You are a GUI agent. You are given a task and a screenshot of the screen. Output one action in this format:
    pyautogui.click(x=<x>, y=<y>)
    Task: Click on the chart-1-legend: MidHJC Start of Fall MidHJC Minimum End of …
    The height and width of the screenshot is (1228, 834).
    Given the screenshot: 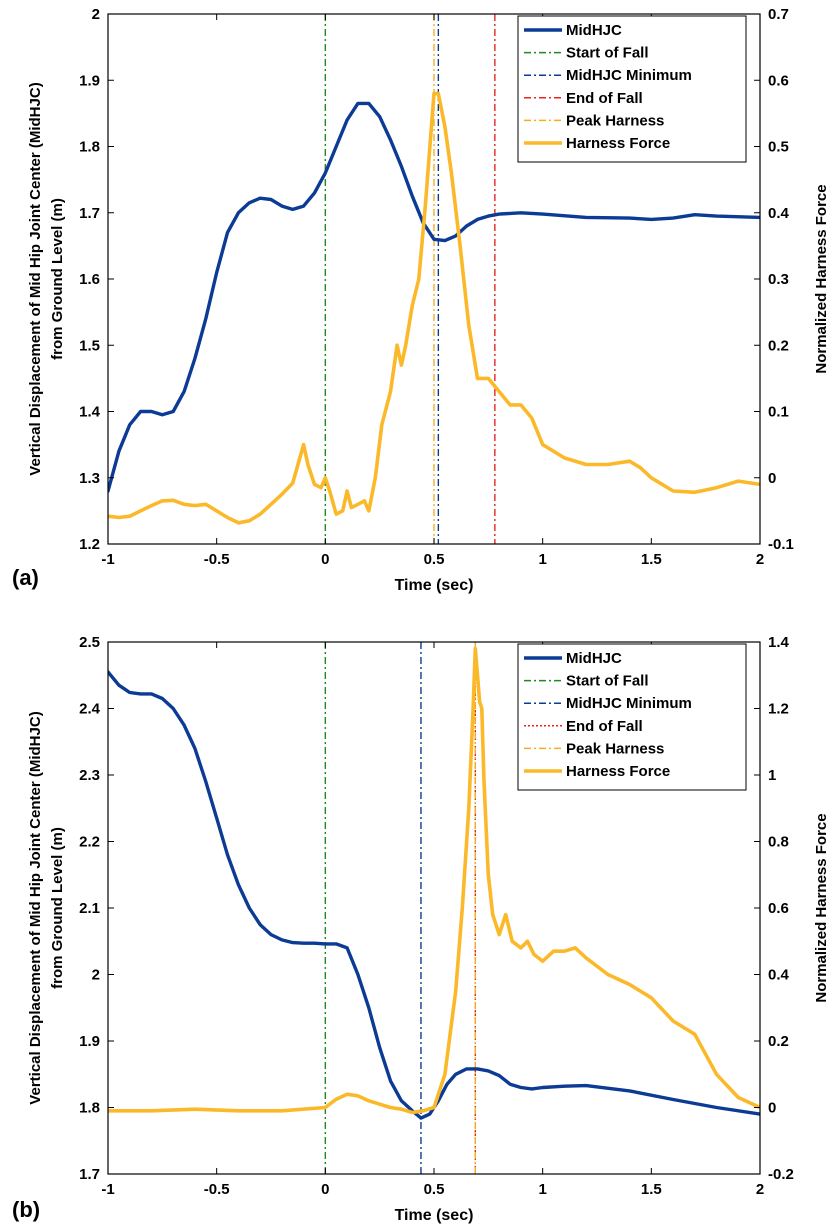 What is the action you would take?
    pyautogui.click(x=632, y=717)
    